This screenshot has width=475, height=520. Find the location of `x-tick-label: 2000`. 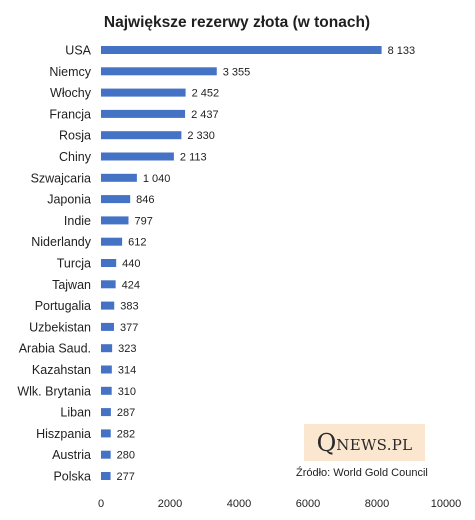

x-tick-label: 2000 is located at coordinates (170, 504).